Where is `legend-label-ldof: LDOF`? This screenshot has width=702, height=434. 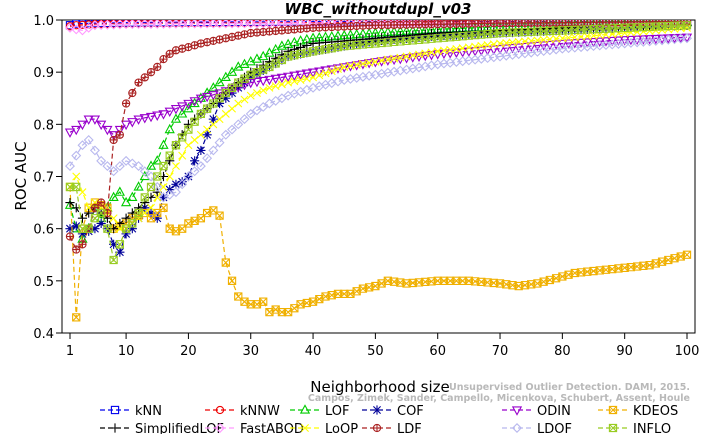
legend-label-ldof: LDOF is located at coordinates (554, 428).